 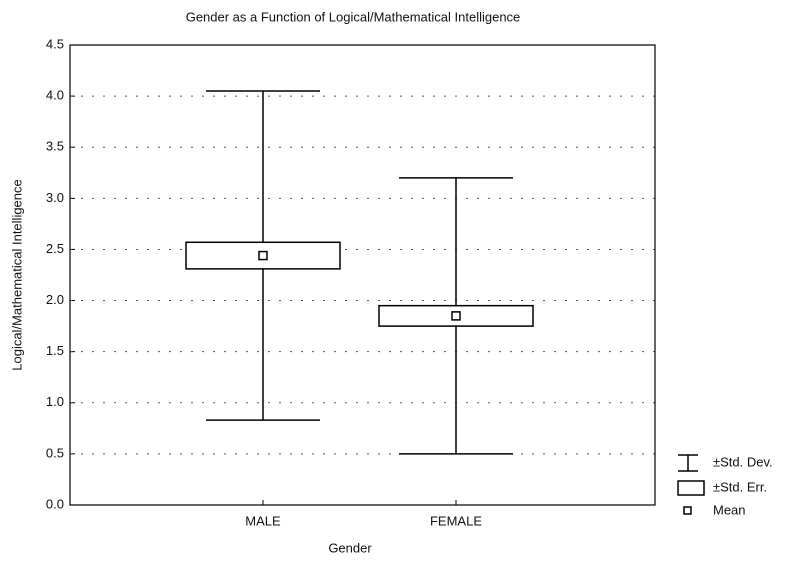 I want to click on y-axis-label: Logical/Mathematical Intelligence, so click(x=16, y=275).